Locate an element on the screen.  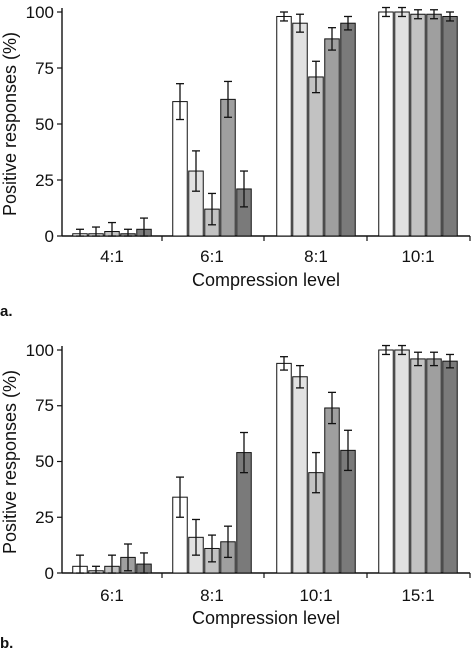
x-tick-label: 15:1 is located at coordinates (417, 595).